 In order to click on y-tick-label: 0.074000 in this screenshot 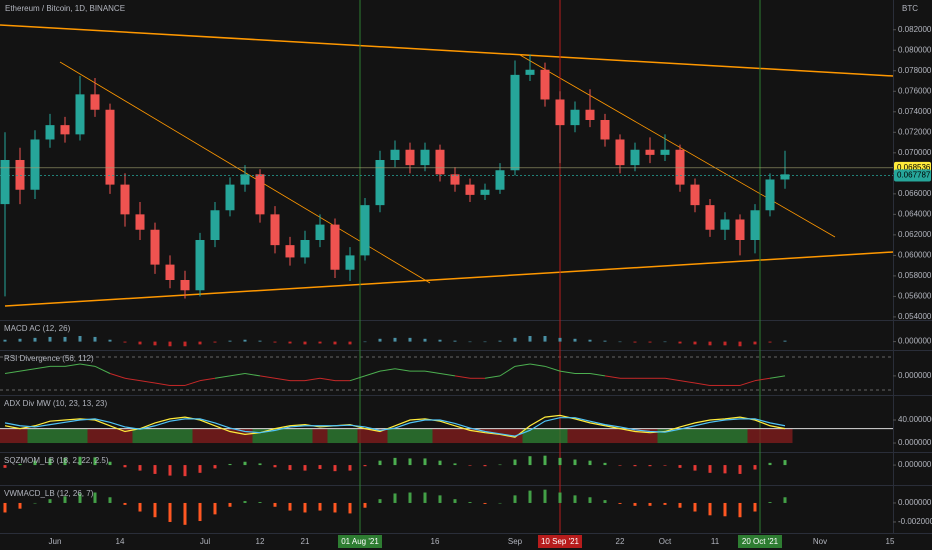, I will do `click(915, 111)`.